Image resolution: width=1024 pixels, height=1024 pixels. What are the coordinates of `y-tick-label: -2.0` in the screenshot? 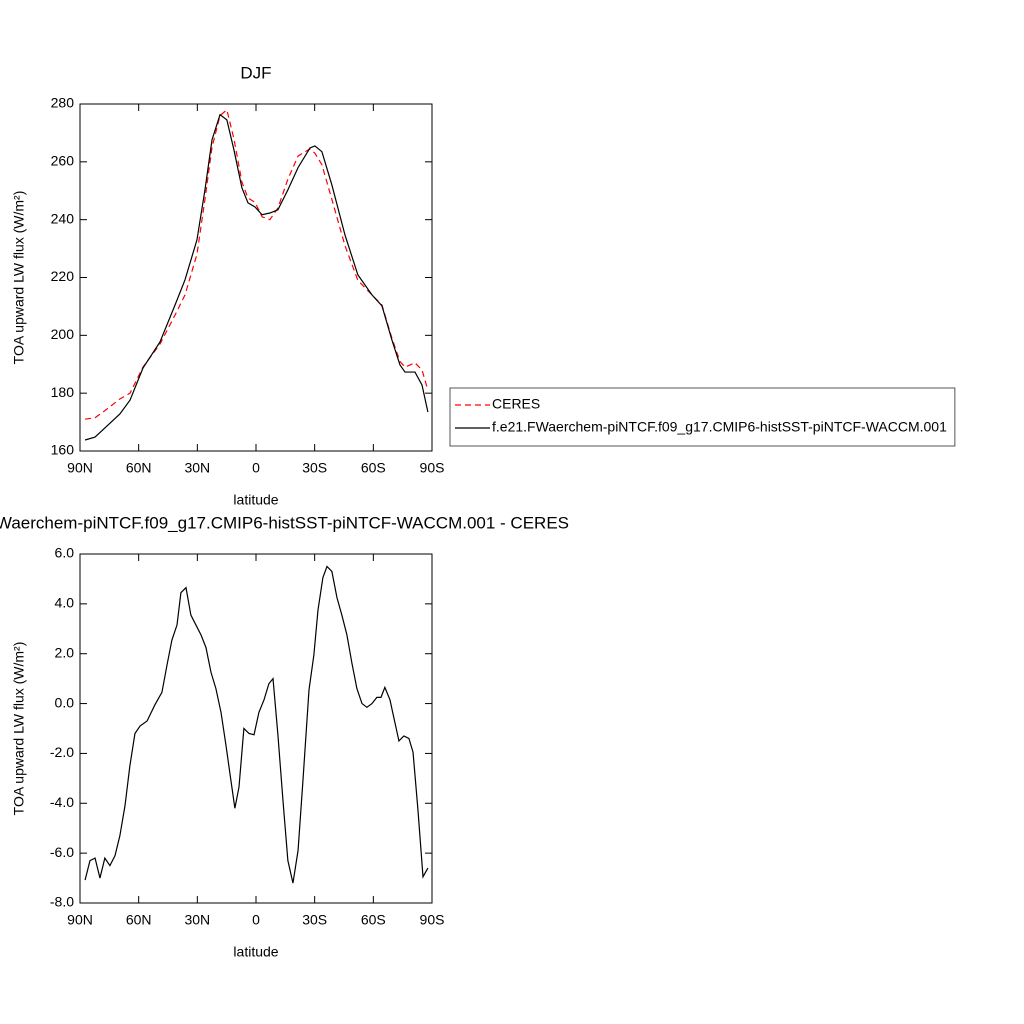 It's located at (62, 752).